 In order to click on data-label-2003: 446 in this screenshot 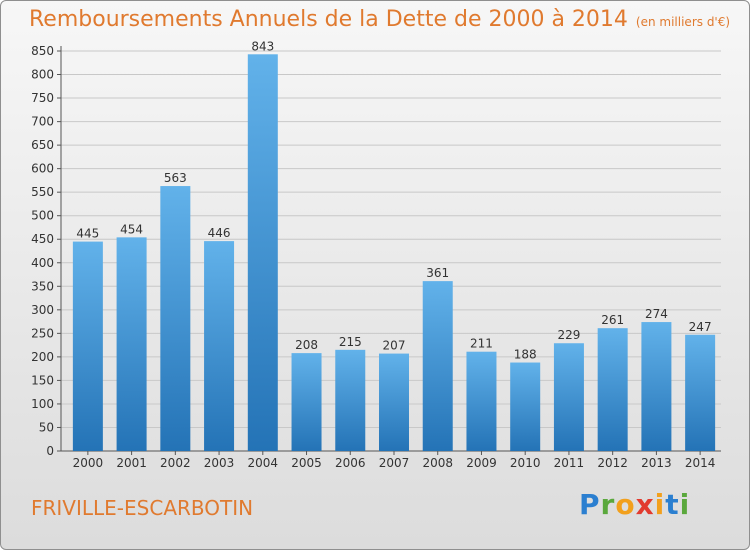, I will do `click(219, 233)`.